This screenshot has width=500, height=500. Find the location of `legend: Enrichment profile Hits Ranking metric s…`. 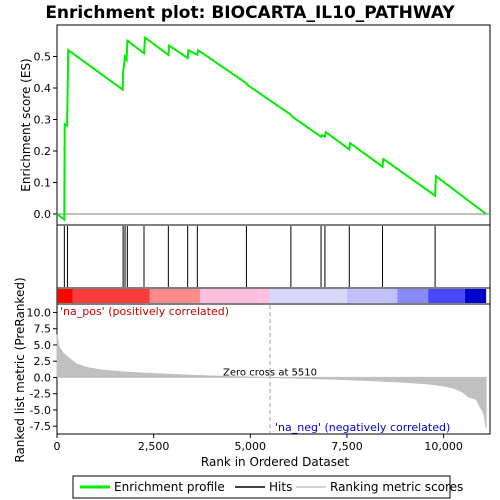

legend: Enrichment profile Hits Ranking metric s… is located at coordinates (267, 487).